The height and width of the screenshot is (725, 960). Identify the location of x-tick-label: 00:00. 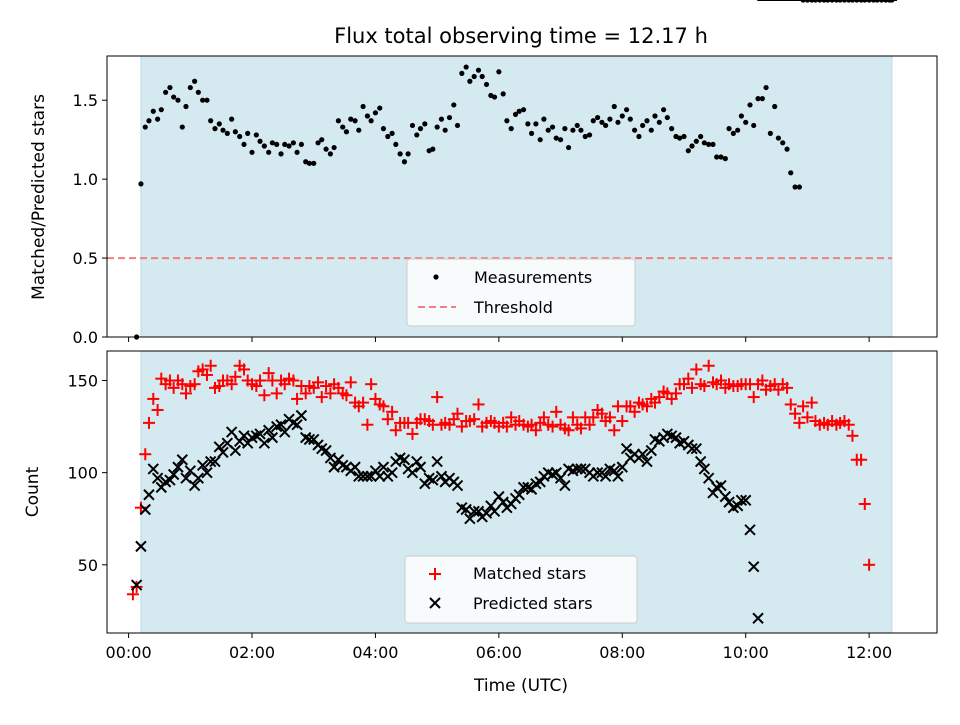
(129, 652).